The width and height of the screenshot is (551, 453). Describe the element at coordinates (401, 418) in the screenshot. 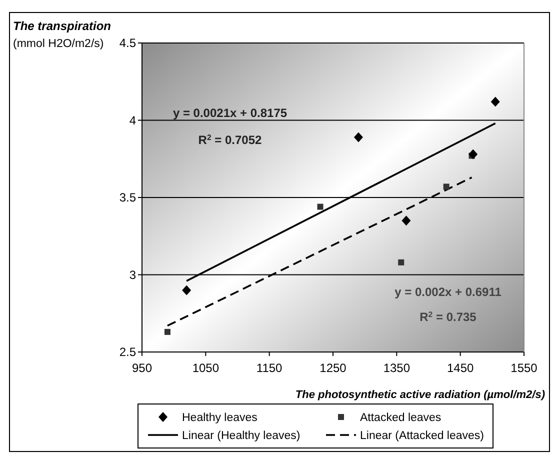

I see `legend-label: Attacked leaves` at that location.